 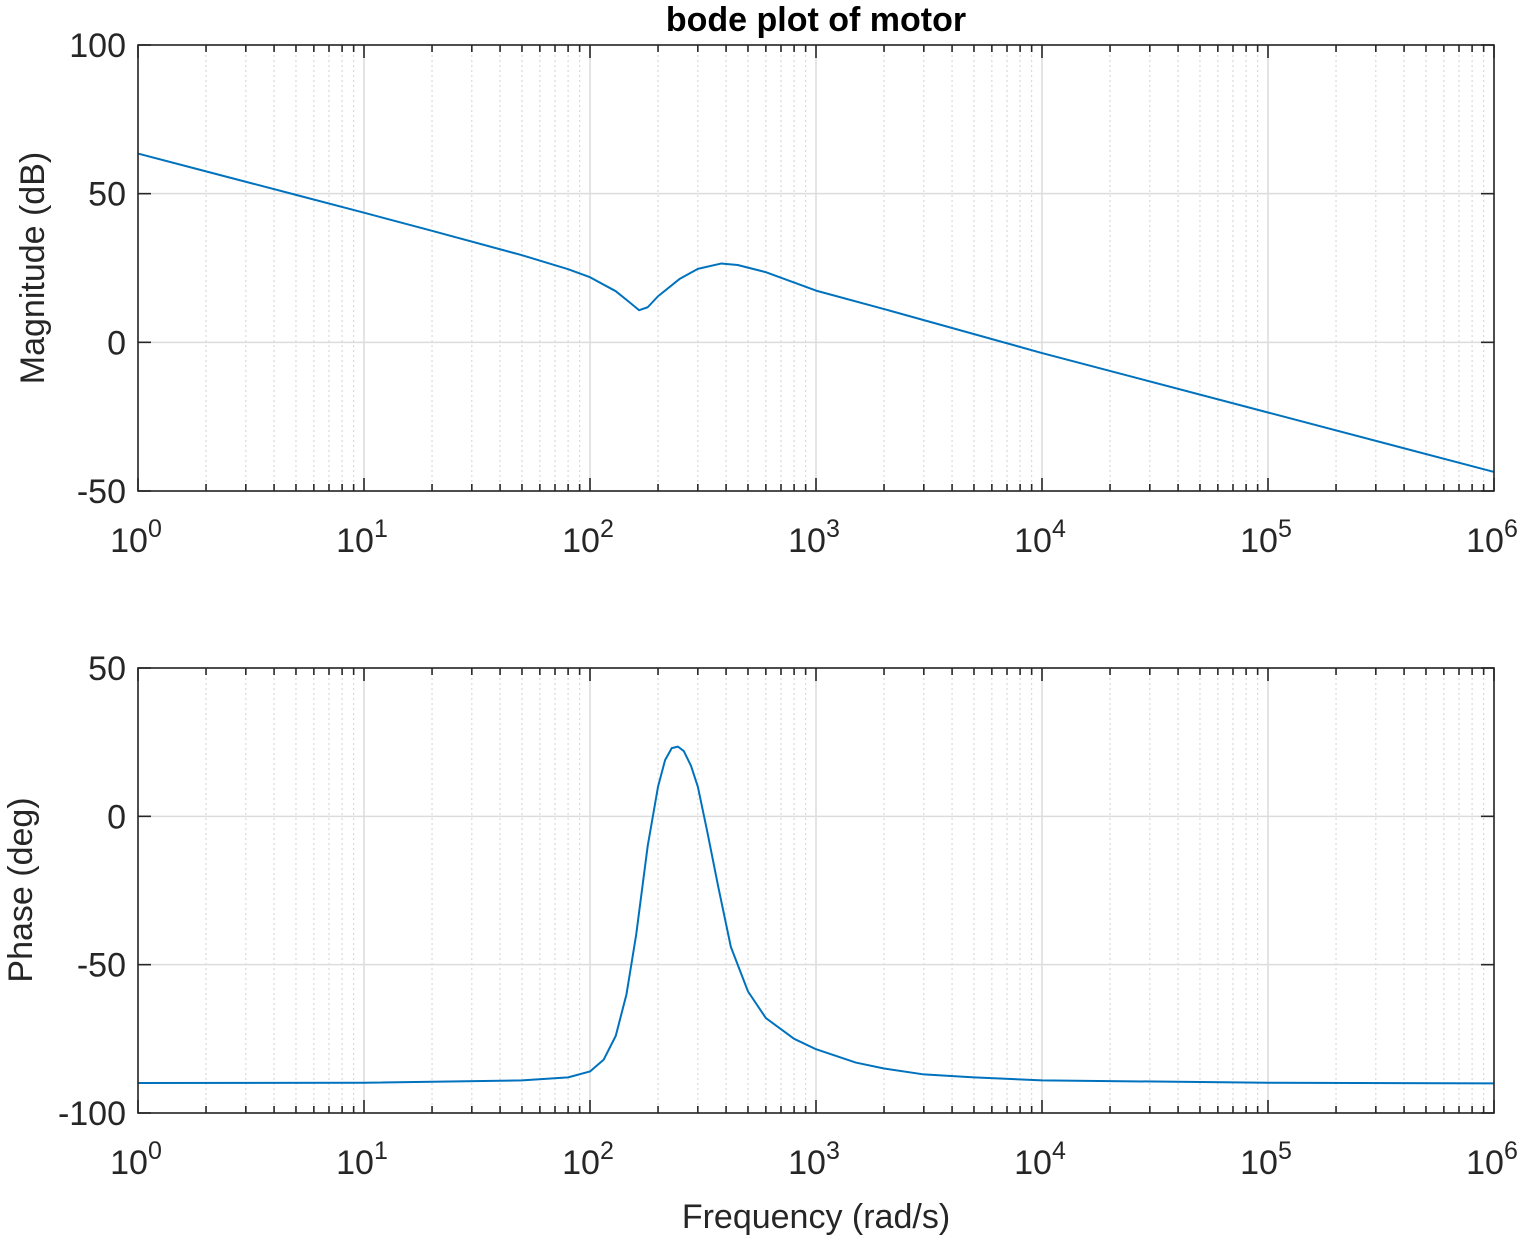 What do you see at coordinates (588, 1159) in the screenshot?
I see `phase-x-tick-label: 10²` at bounding box center [588, 1159].